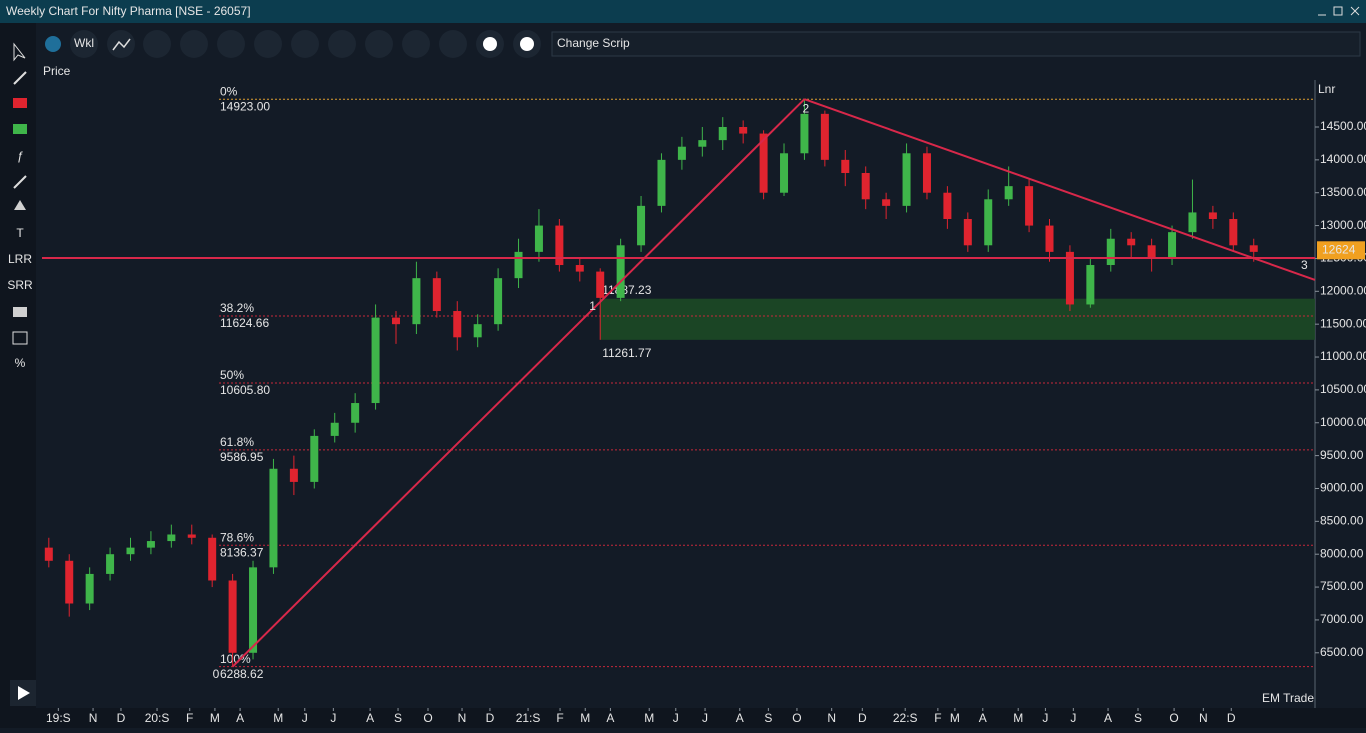 The width and height of the screenshot is (1366, 733). I want to click on sidebar, so click(18, 375).